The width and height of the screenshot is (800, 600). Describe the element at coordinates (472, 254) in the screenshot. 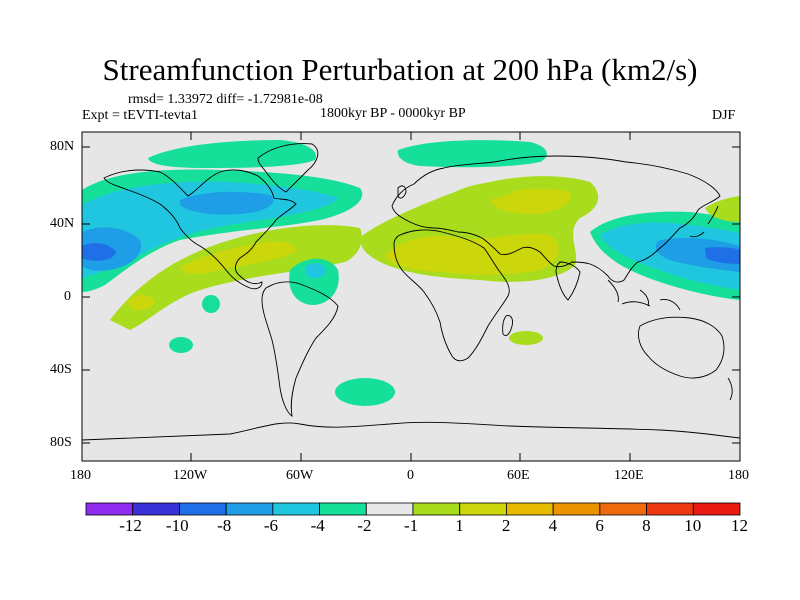

I see `contour-pos-eurasia-mid` at that location.